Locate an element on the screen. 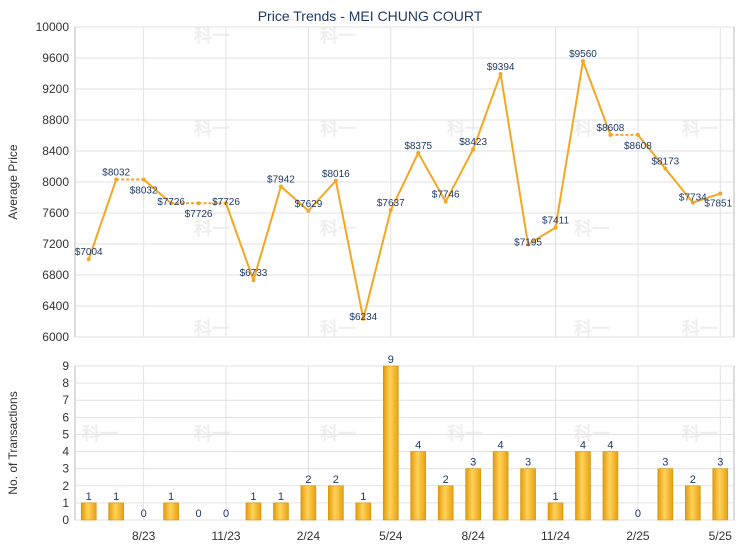 This screenshot has height=555, width=740. xtick-label: 2/24 is located at coordinates (309, 536).